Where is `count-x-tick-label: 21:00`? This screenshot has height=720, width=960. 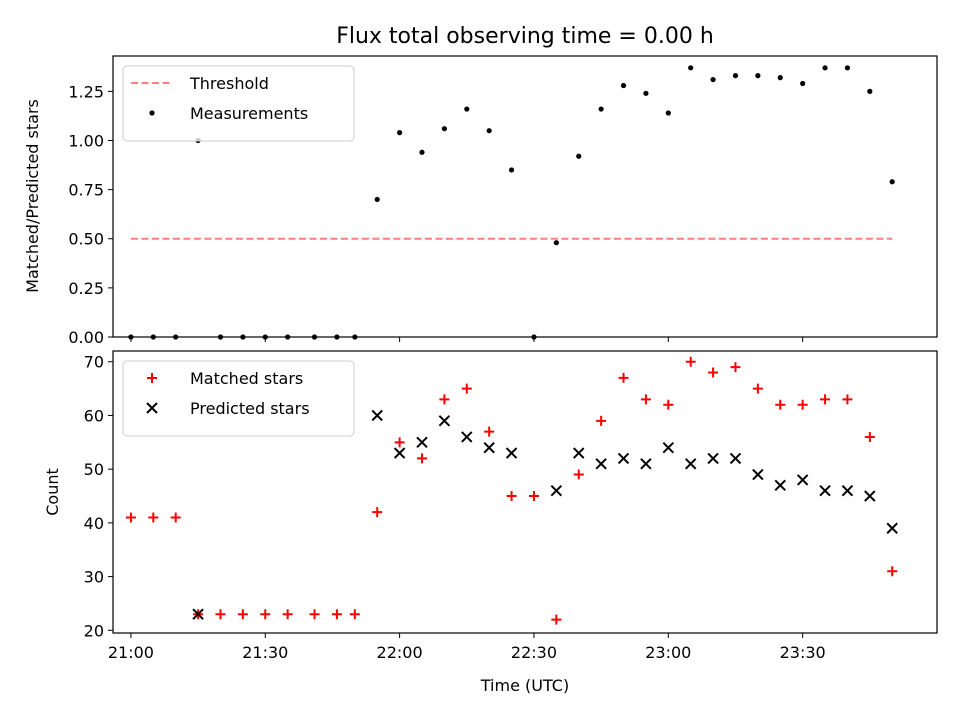 count-x-tick-label: 21:00 is located at coordinates (131, 652).